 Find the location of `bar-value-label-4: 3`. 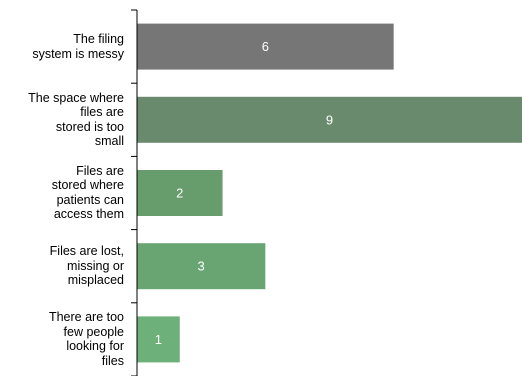

bar-value-label-4: 3 is located at coordinates (201, 266).